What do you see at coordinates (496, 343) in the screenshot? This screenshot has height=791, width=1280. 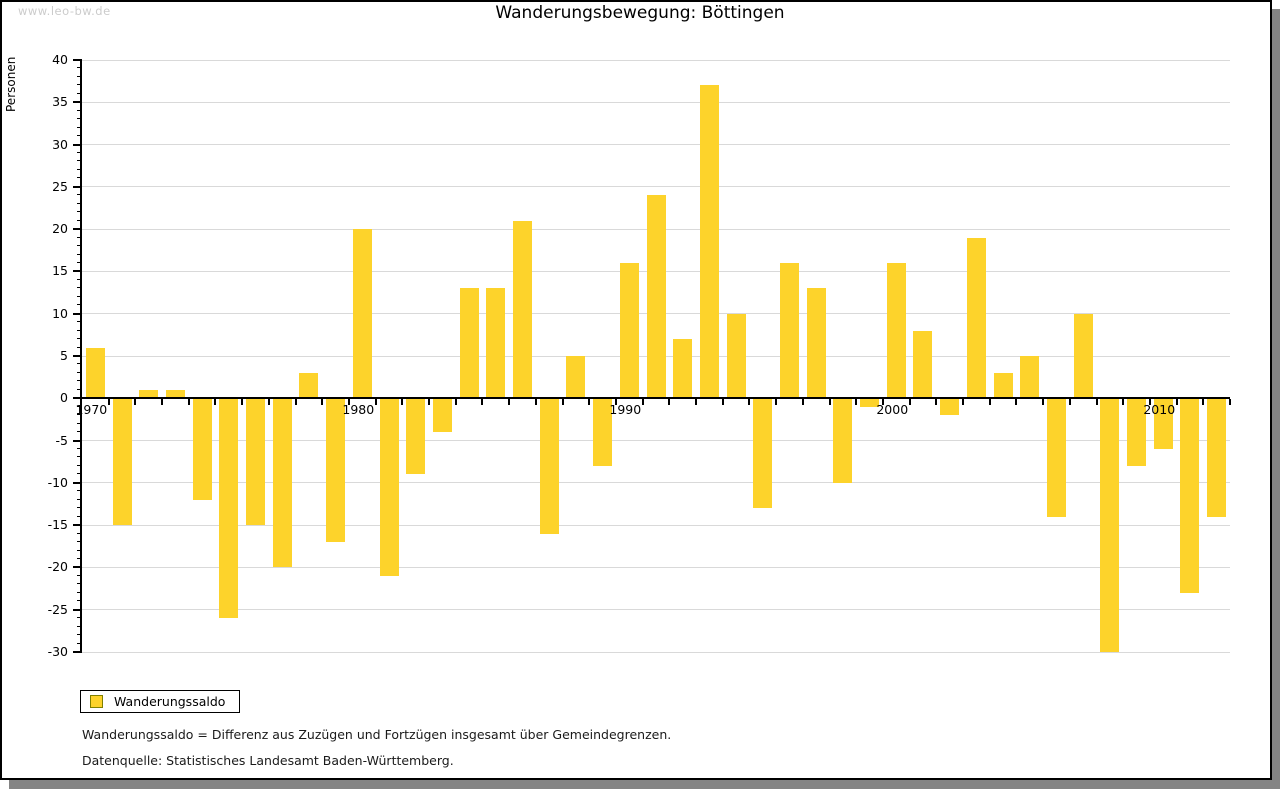 I see `bar-1985` at bounding box center [496, 343].